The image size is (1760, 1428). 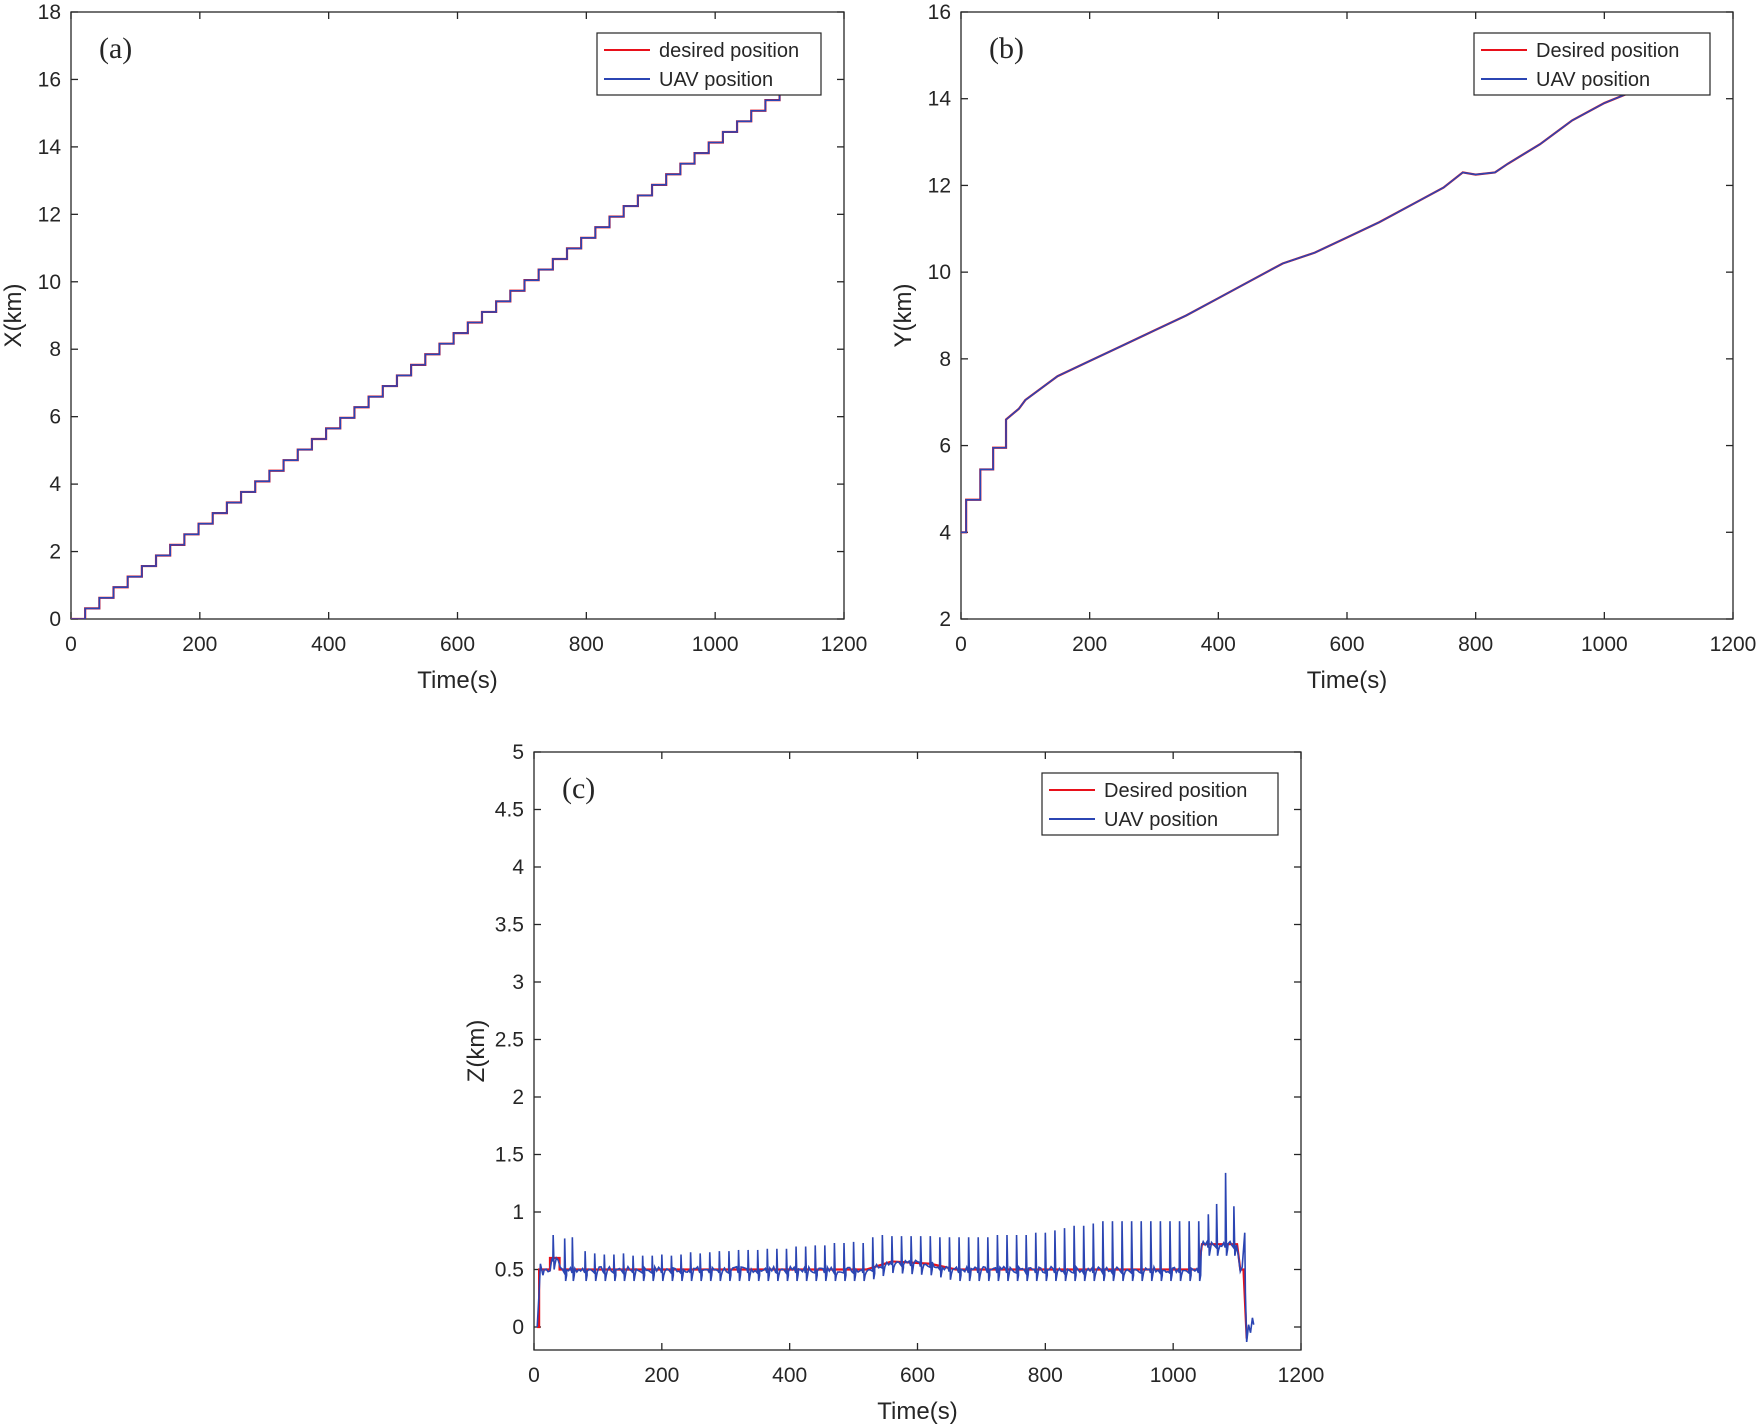 I want to click on legend: desired position UAV position, so click(x=709, y=64).